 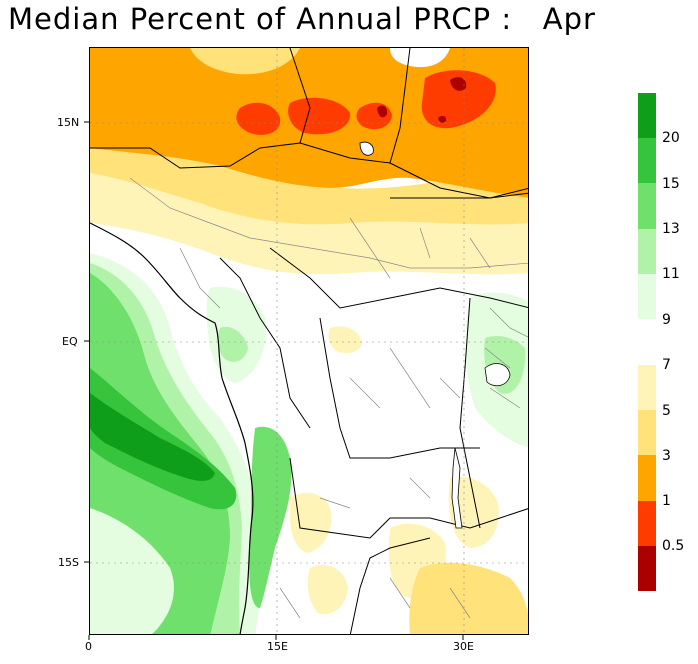 I want to click on africa-coastline, so click(x=172, y=428).